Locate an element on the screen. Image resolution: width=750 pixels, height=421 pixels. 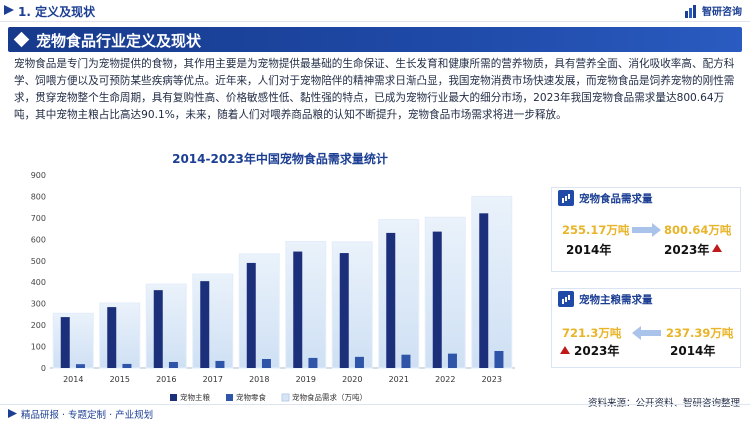
section-title: 1. 定义及现状 is located at coordinates (57, 12).